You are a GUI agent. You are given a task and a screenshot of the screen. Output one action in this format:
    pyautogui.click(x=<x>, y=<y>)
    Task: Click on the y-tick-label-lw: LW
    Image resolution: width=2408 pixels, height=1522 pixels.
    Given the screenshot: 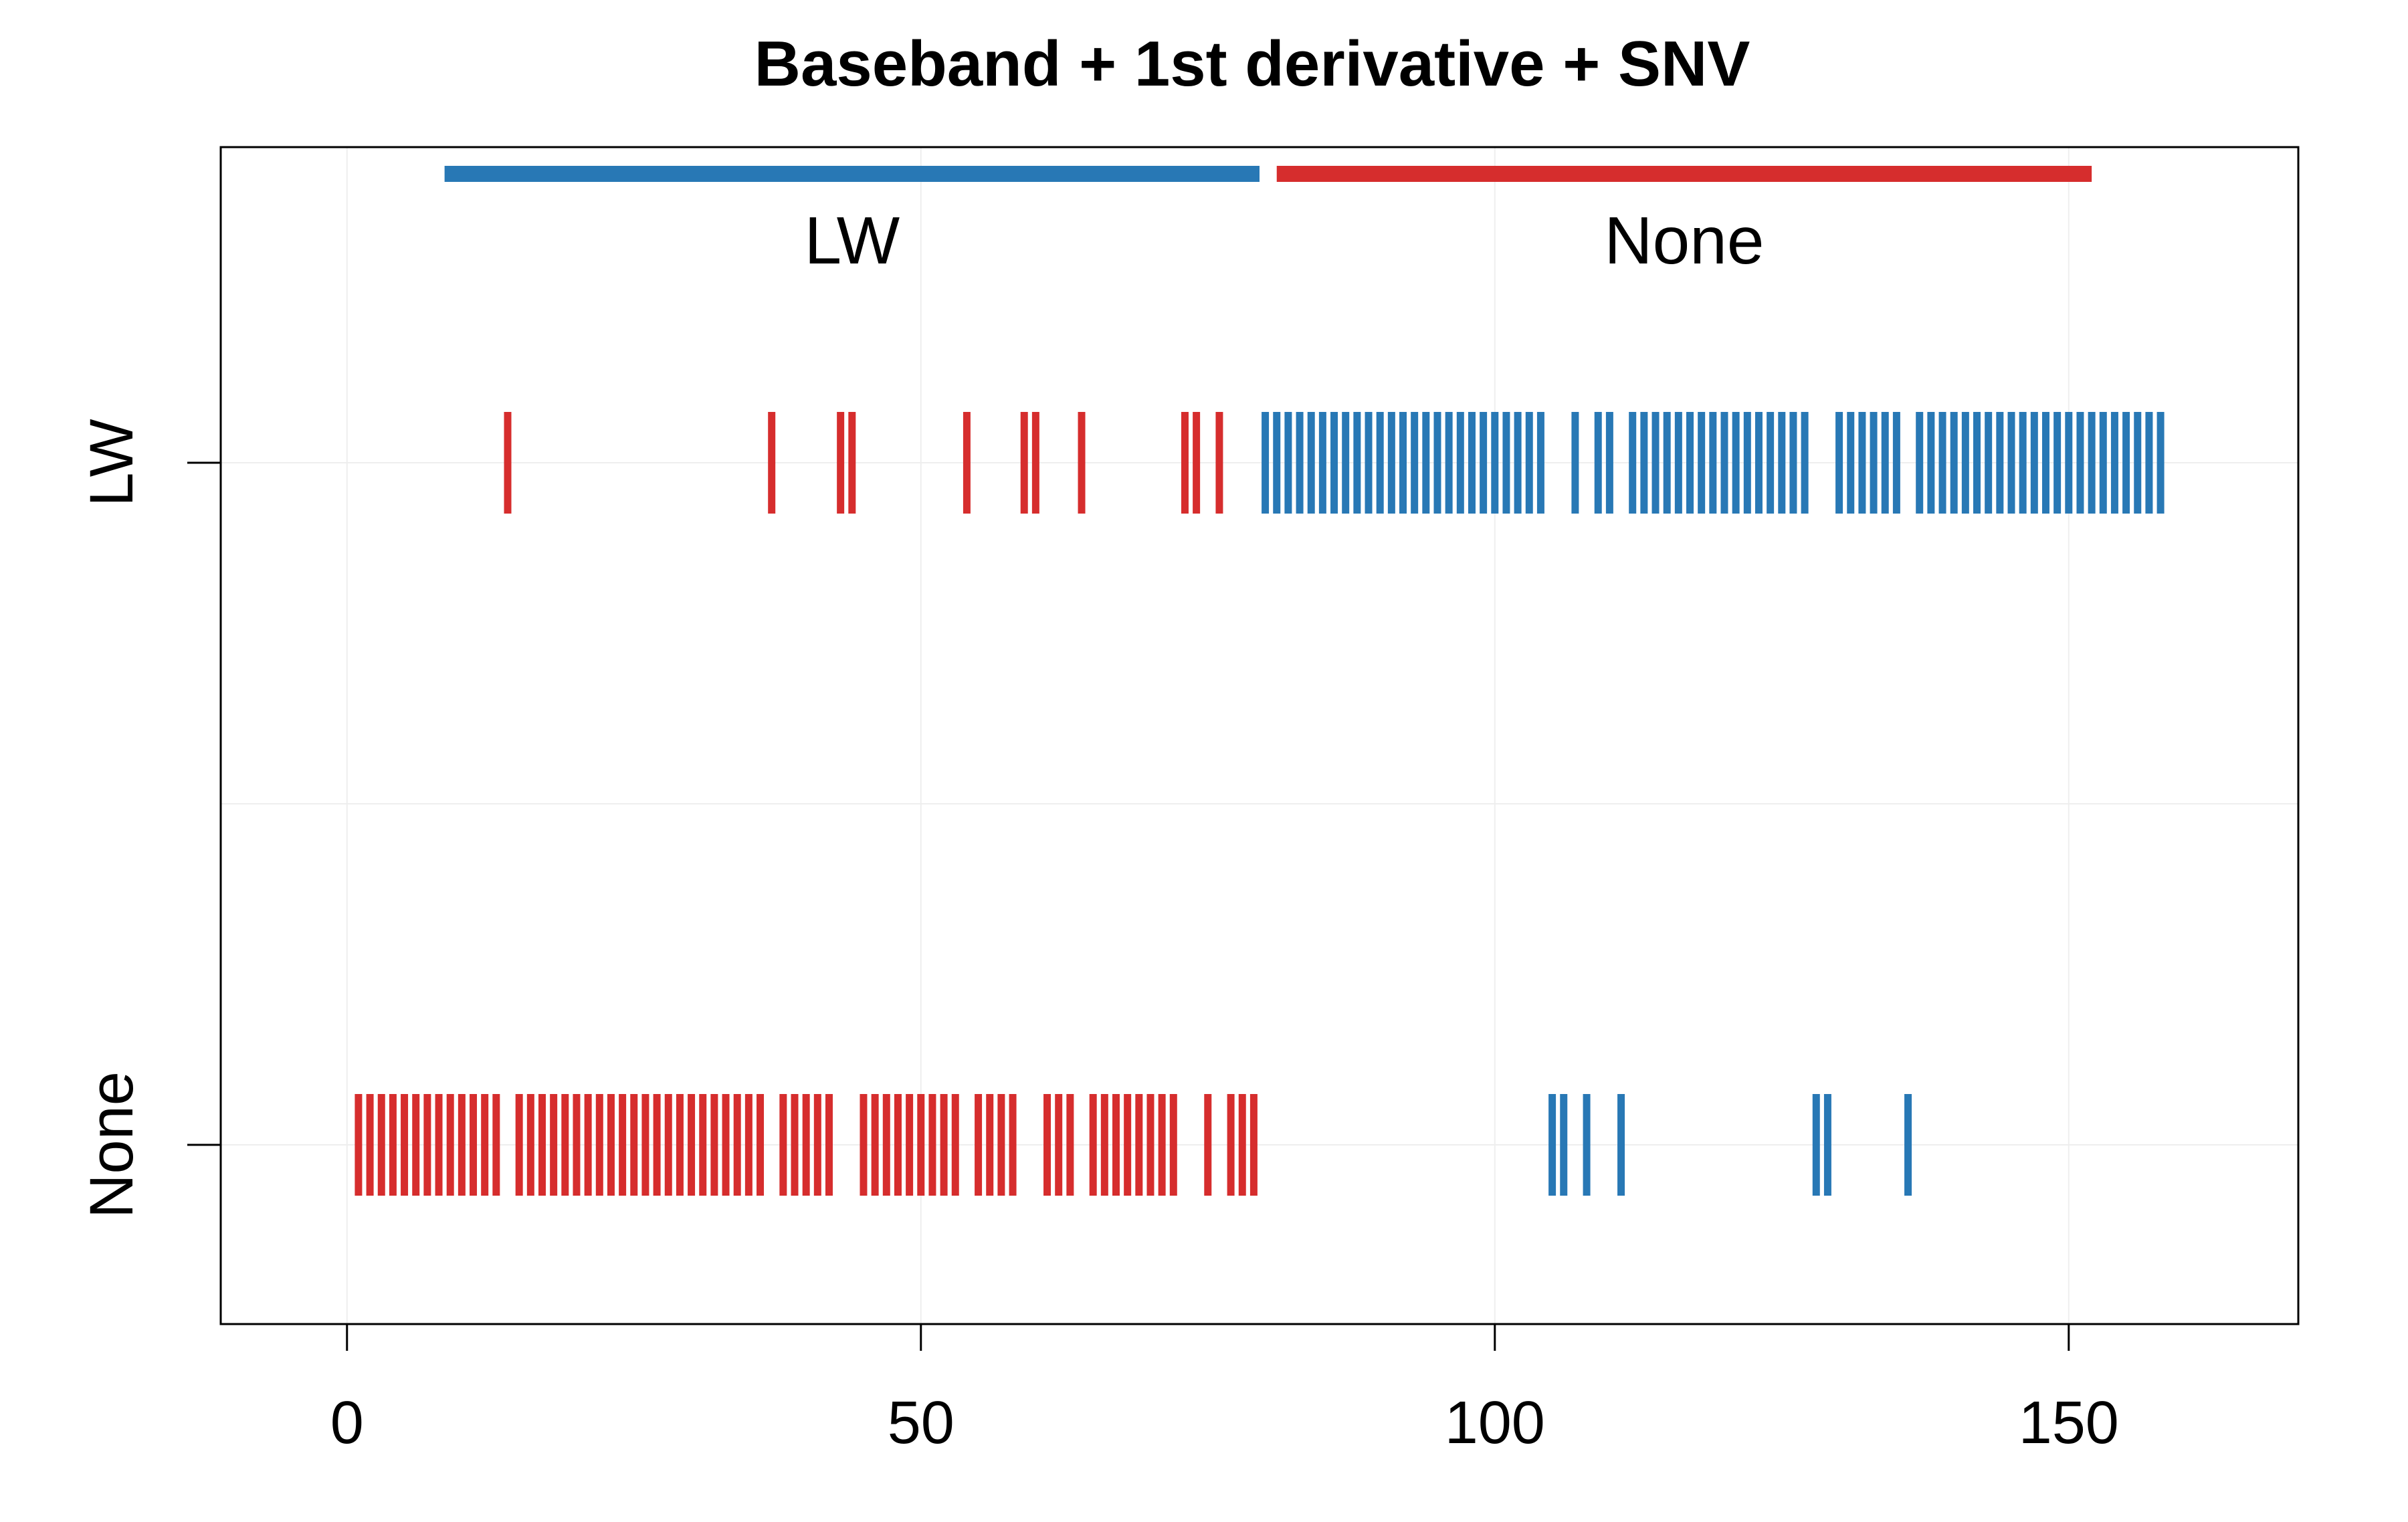 What is the action you would take?
    pyautogui.click(x=112, y=462)
    